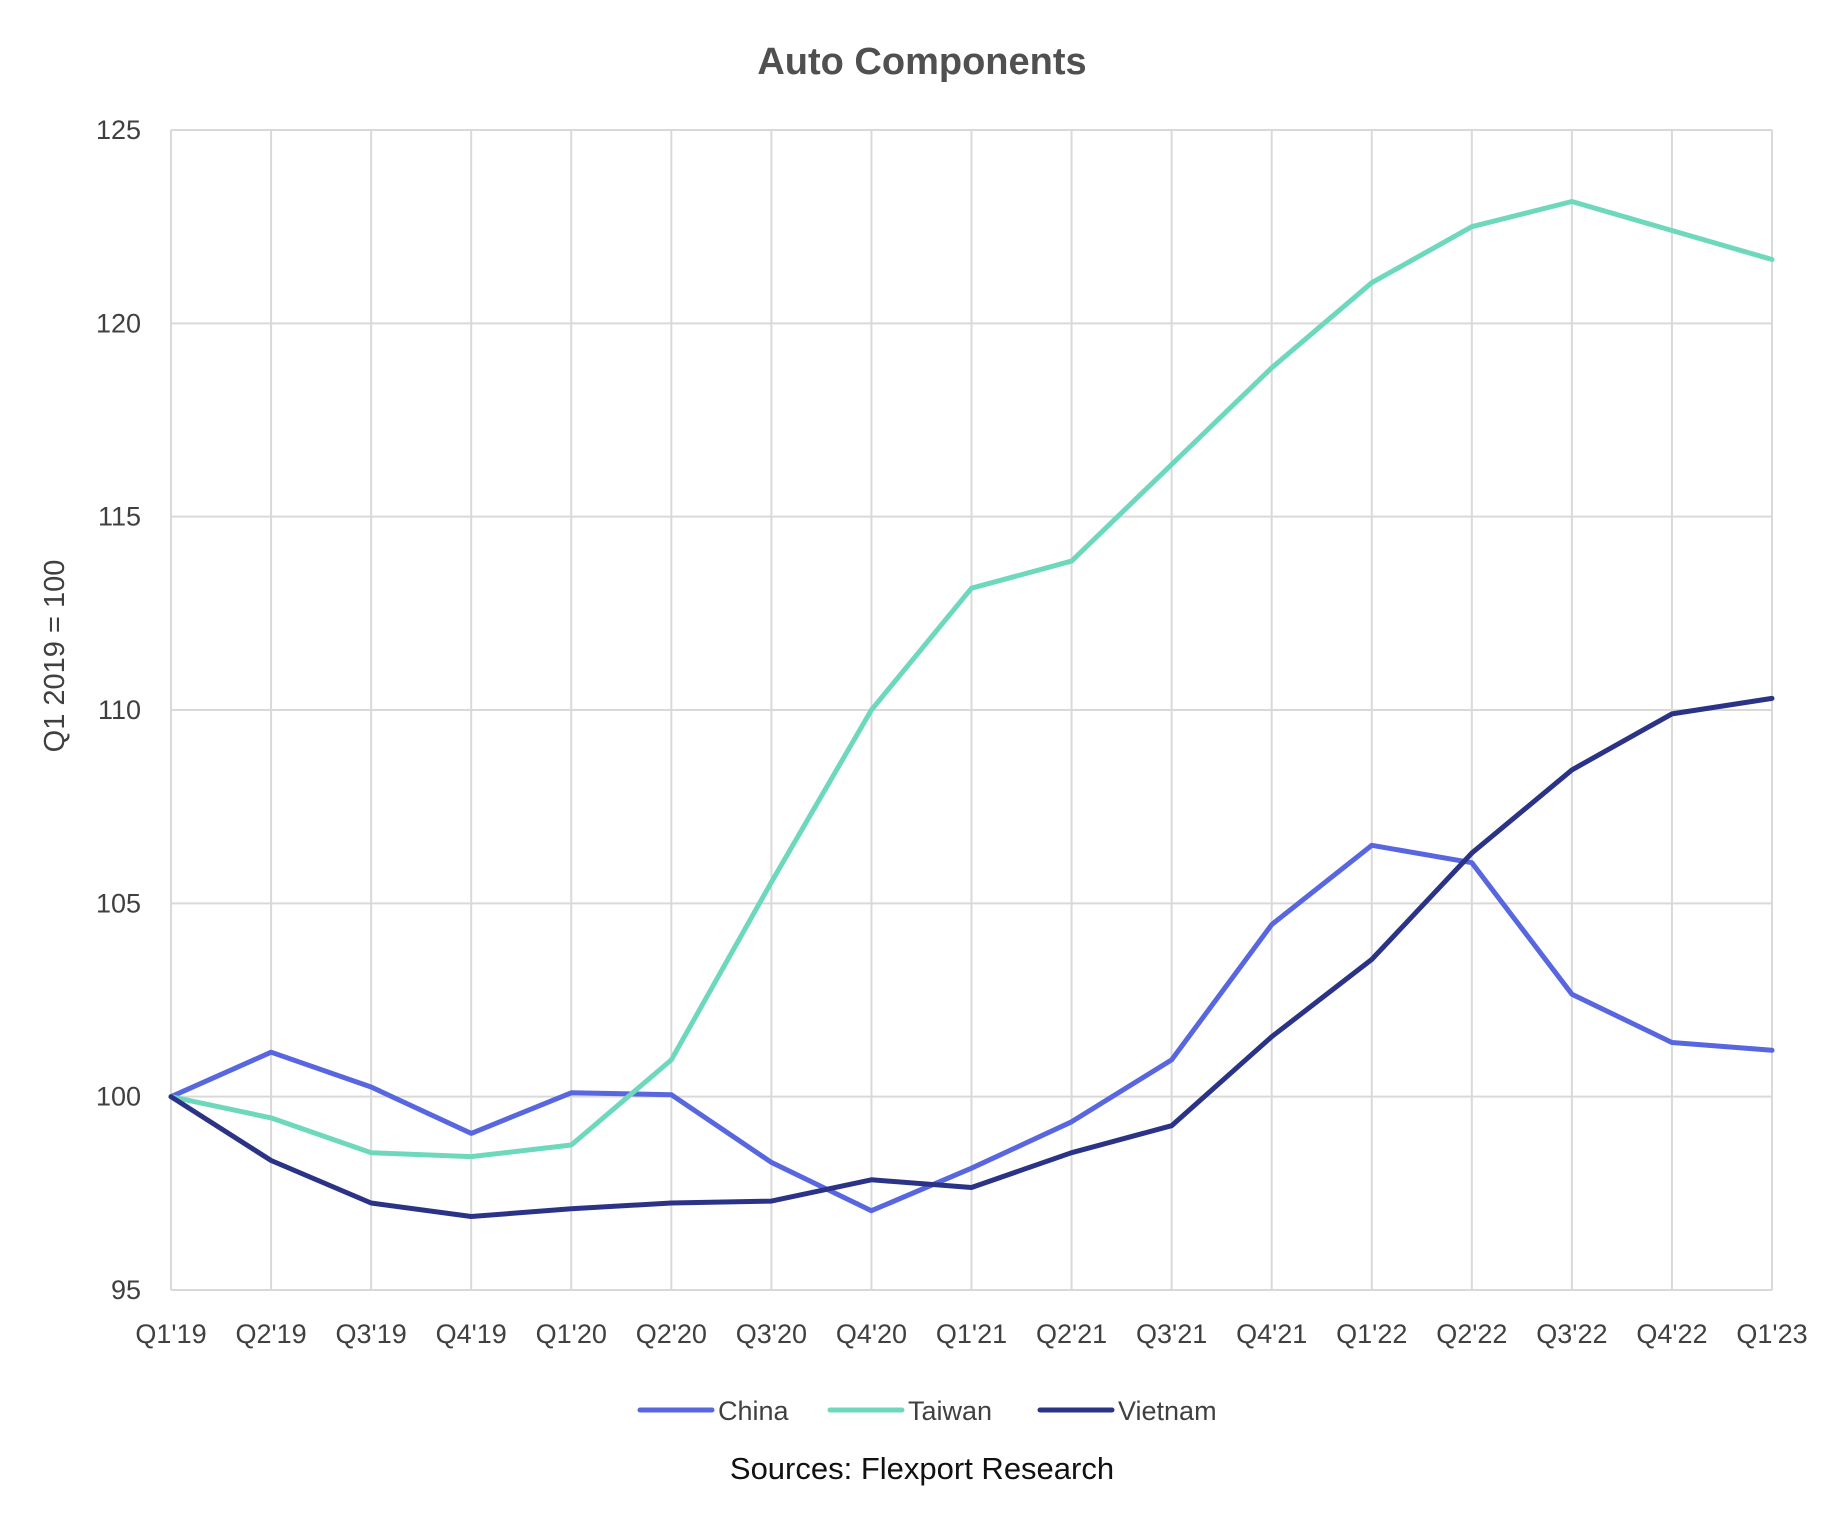  Describe the element at coordinates (1171, 1334) in the screenshot. I see `x-tick-label: Q3'21` at that location.